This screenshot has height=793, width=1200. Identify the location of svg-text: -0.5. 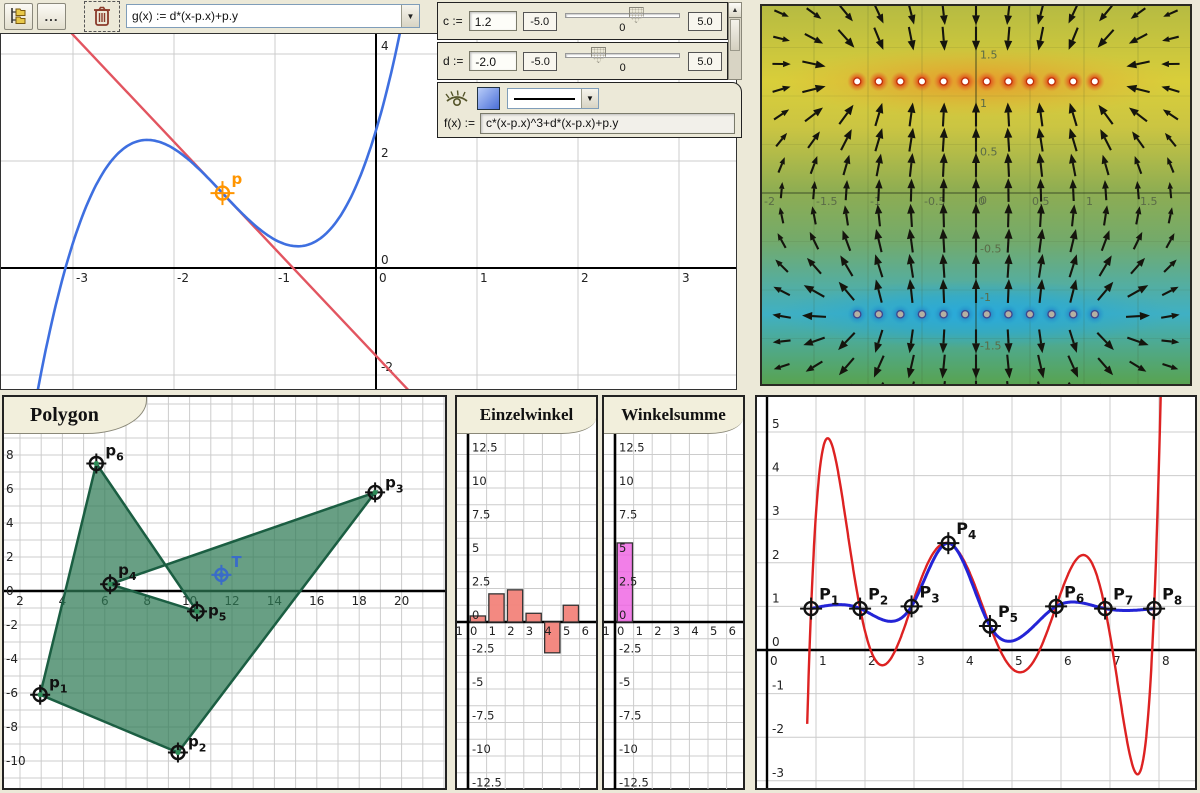
(990, 249).